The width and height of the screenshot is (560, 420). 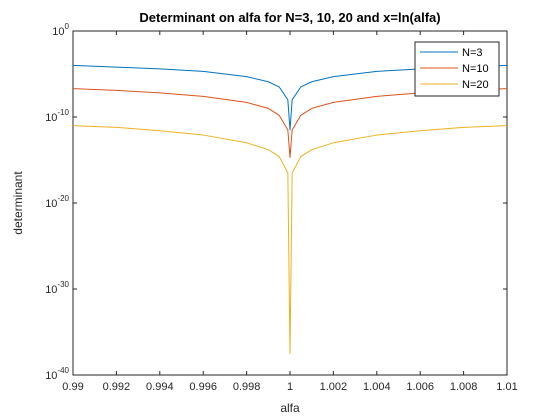 I want to click on x-tick-label: 0.996, so click(x=203, y=387).